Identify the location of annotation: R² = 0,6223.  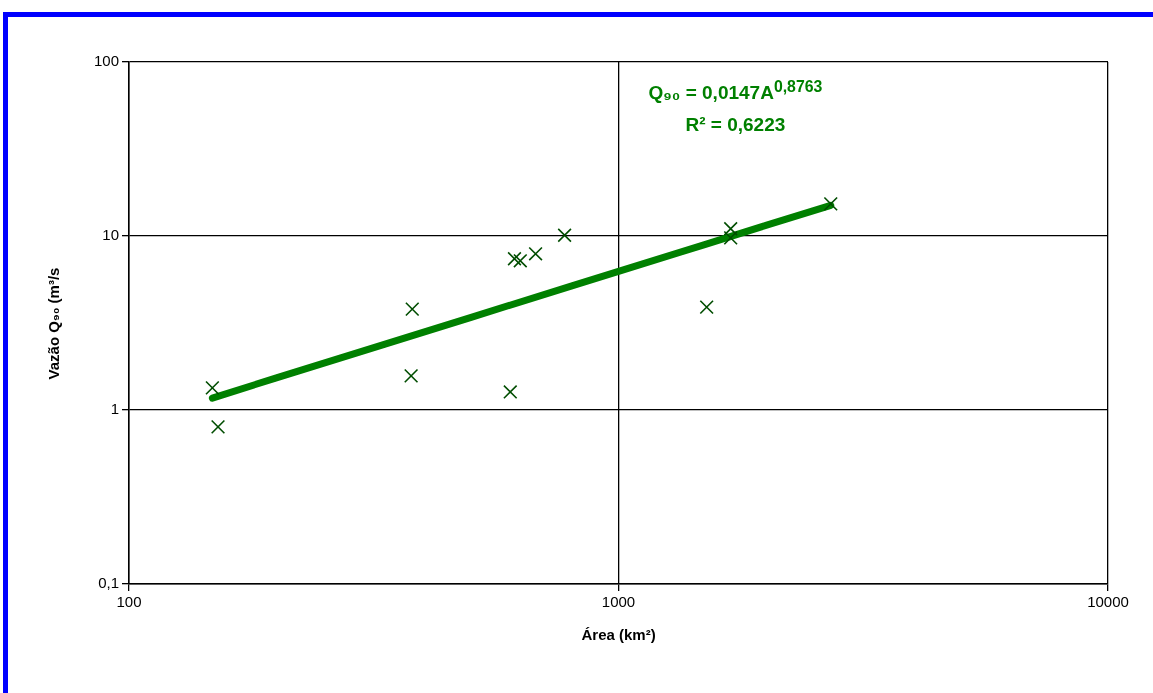
(735, 125).